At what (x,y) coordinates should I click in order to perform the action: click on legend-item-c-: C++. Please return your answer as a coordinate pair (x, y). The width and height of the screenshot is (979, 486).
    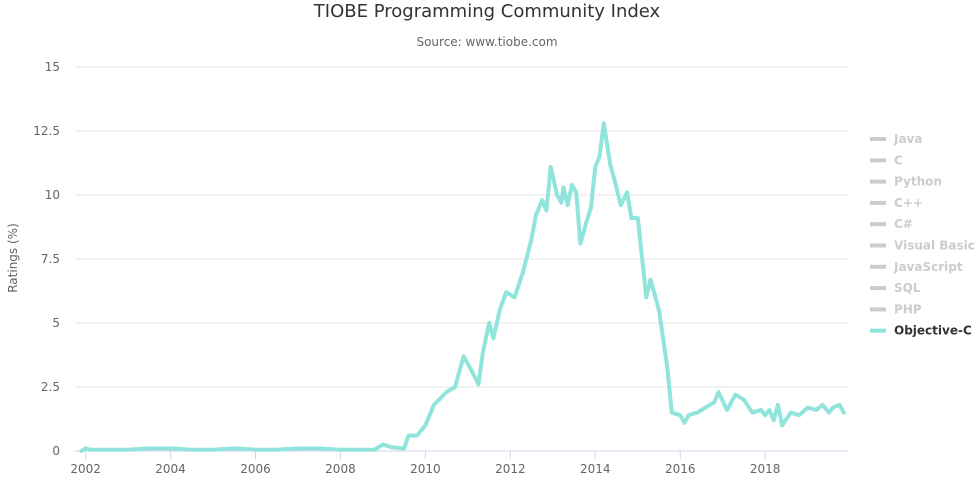
    Looking at the image, I should click on (896, 203).